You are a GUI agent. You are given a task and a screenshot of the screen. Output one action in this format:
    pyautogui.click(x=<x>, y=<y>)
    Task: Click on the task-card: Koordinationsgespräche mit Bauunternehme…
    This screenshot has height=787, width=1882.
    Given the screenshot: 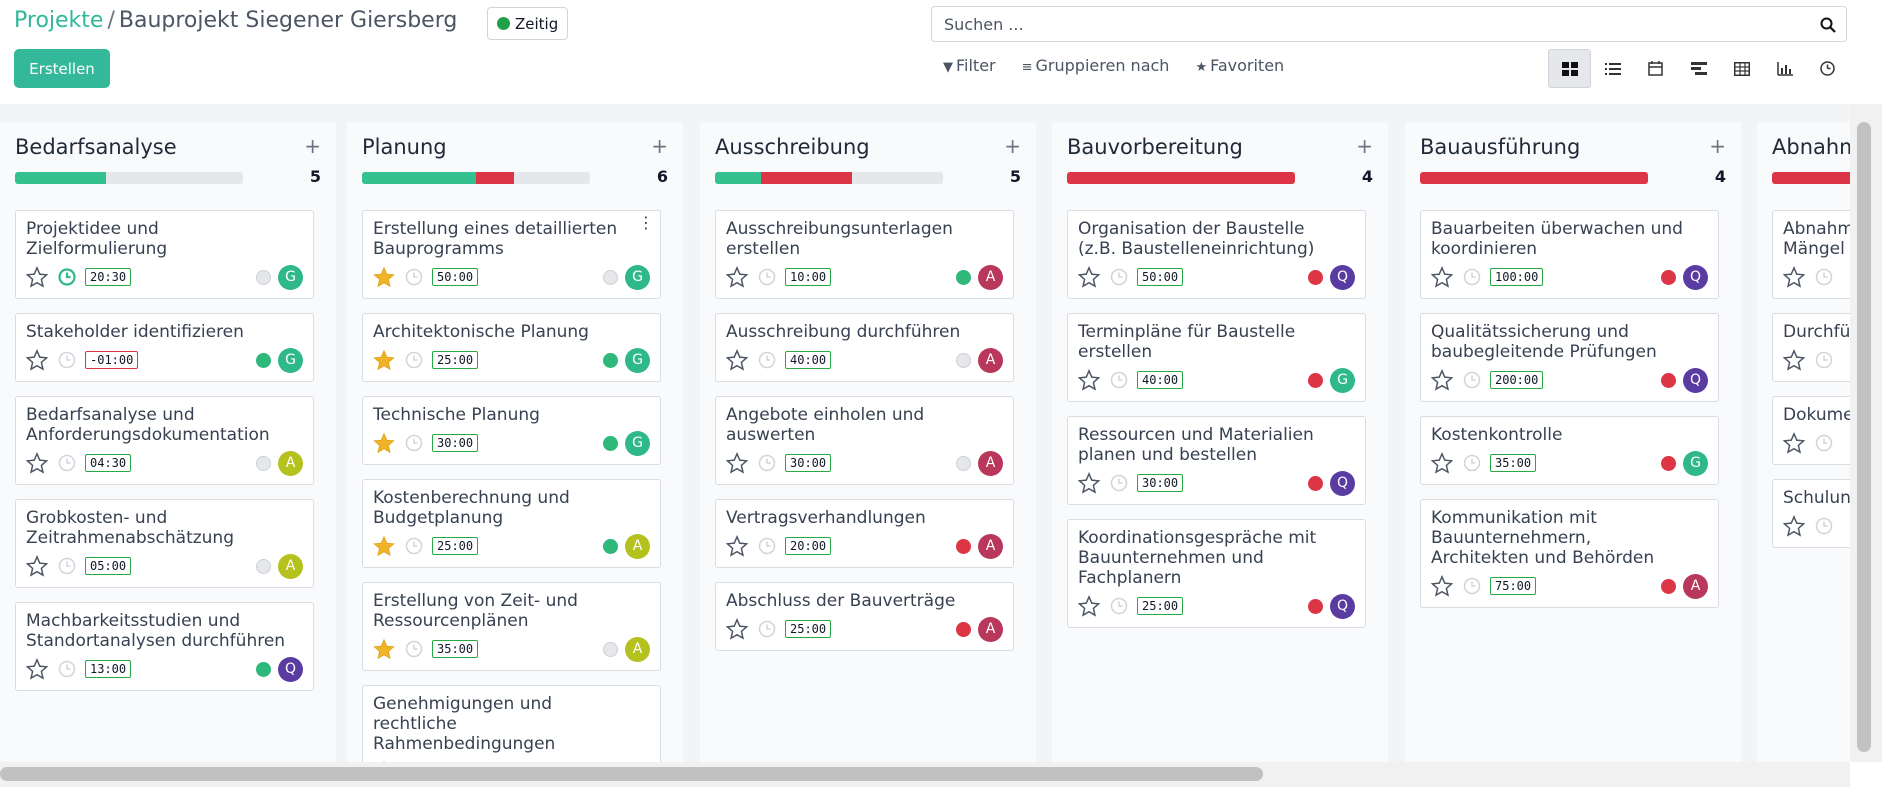 What is the action you would take?
    pyautogui.click(x=1216, y=573)
    